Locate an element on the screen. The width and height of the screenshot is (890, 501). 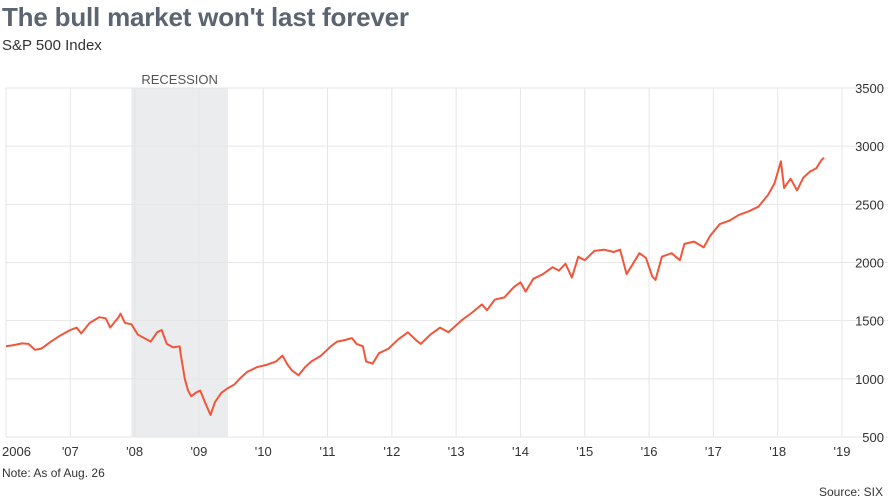
y-axis: 500 1000 1500 2000 2500 3000 3500 is located at coordinates (869, 263).